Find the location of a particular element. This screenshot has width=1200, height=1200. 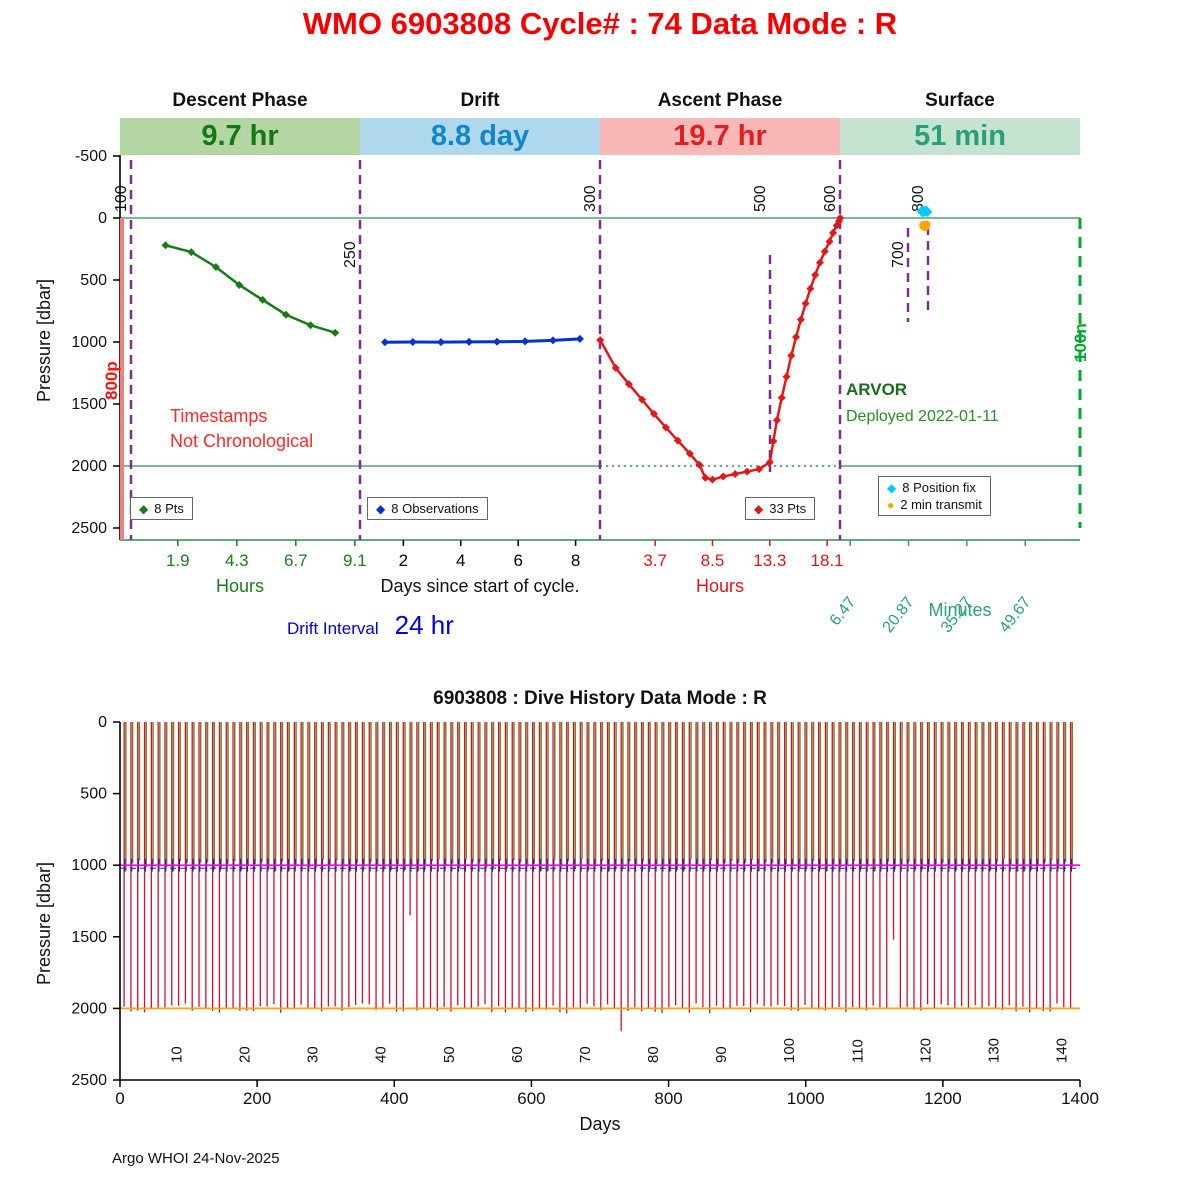

top-y-axis-ticks: -500 0 500 1000 1500 2000 2500 is located at coordinates (95, 342).